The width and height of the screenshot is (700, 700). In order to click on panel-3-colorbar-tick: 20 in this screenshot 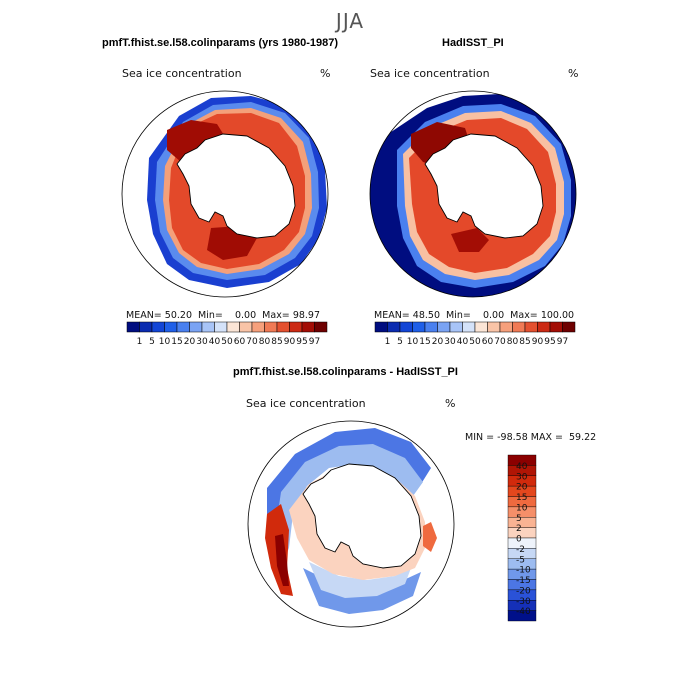, I will do `click(522, 488)`.